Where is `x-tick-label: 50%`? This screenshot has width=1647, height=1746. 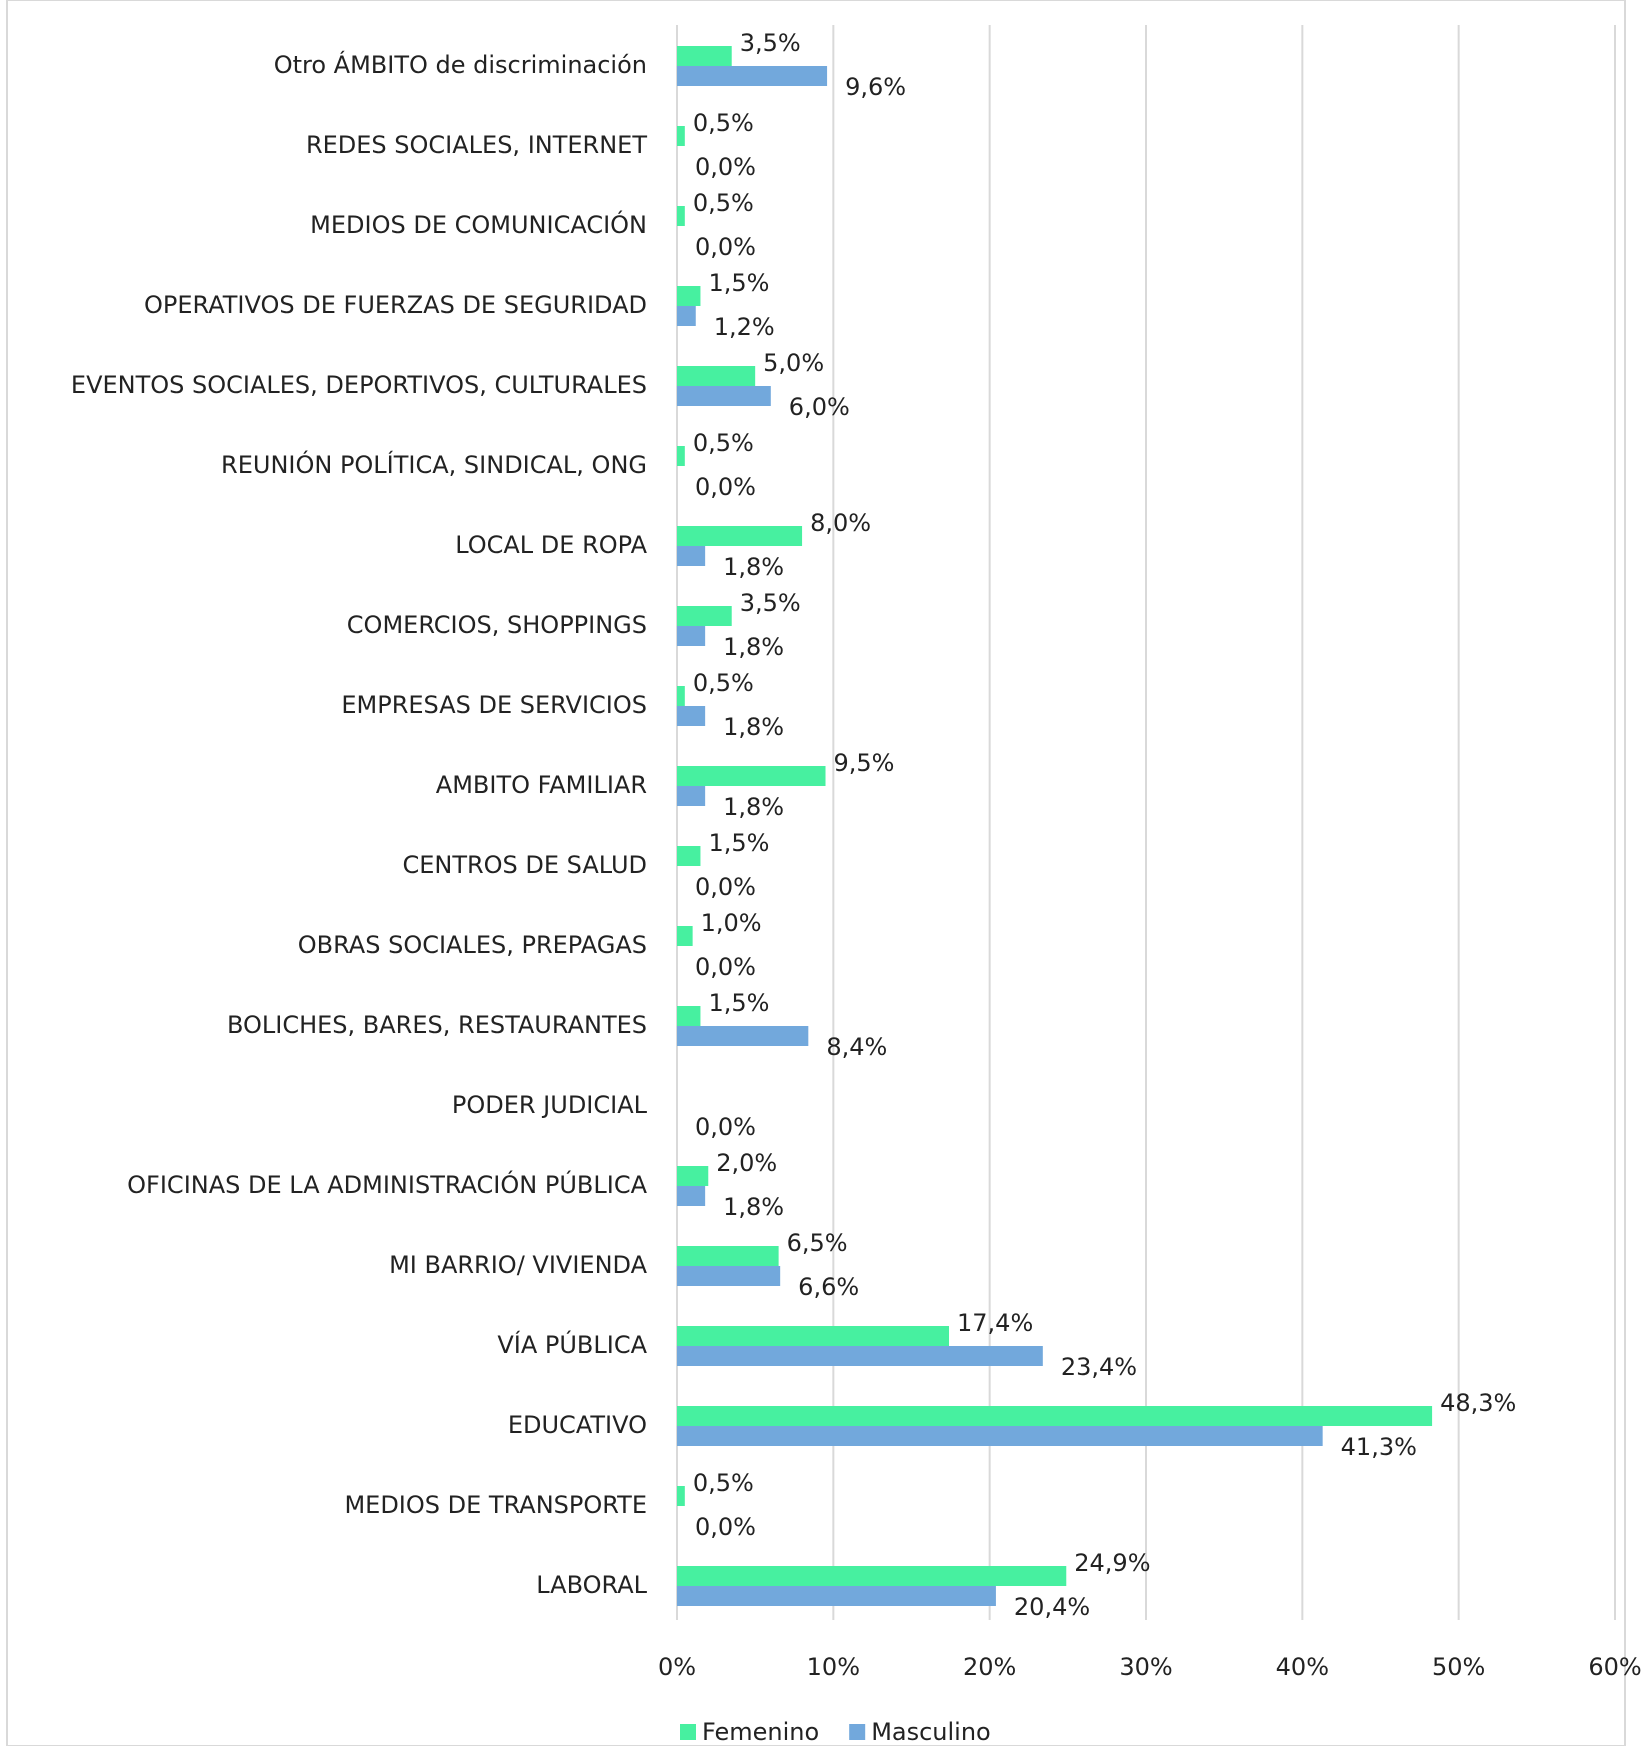 x-tick-label: 50% is located at coordinates (1458, 1667).